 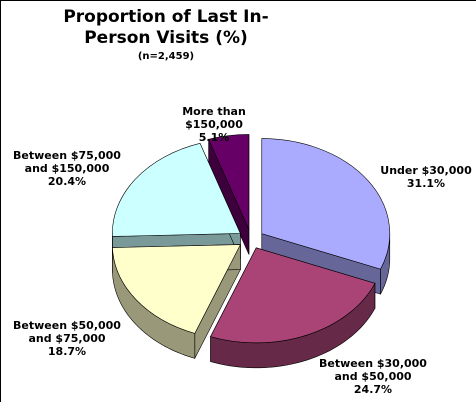 What do you see at coordinates (373, 370) in the screenshot?
I see `category-label: Between $30,000 and $50,000` at bounding box center [373, 370].